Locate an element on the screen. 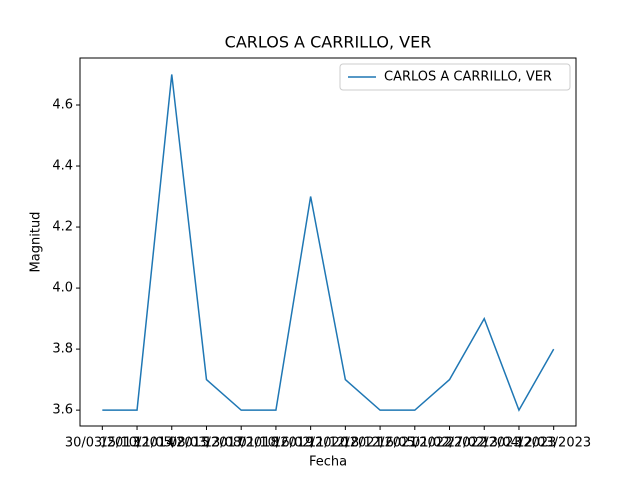 This screenshot has width=640, height=480. y-tick-label: 4.2 is located at coordinates (62, 227).